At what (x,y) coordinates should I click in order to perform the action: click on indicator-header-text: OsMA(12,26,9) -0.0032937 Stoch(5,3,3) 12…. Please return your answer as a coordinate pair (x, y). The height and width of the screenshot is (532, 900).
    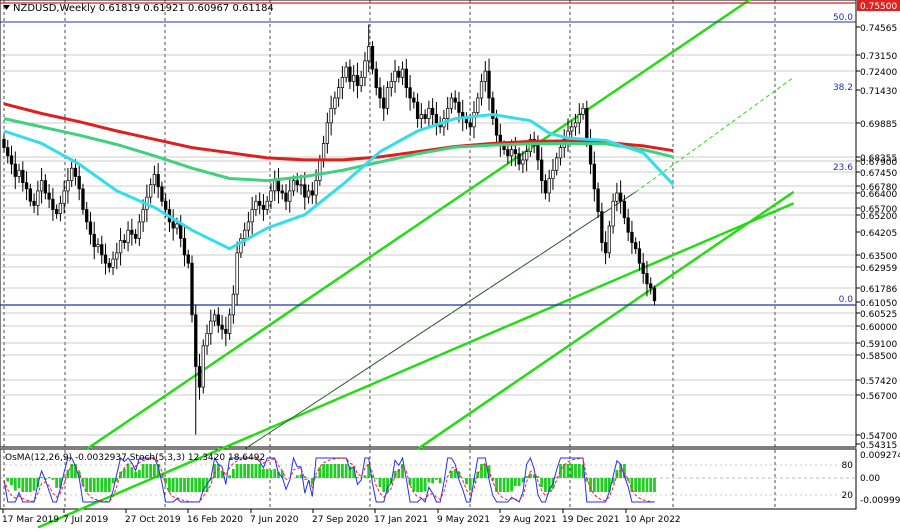
    Looking at the image, I should click on (135, 458).